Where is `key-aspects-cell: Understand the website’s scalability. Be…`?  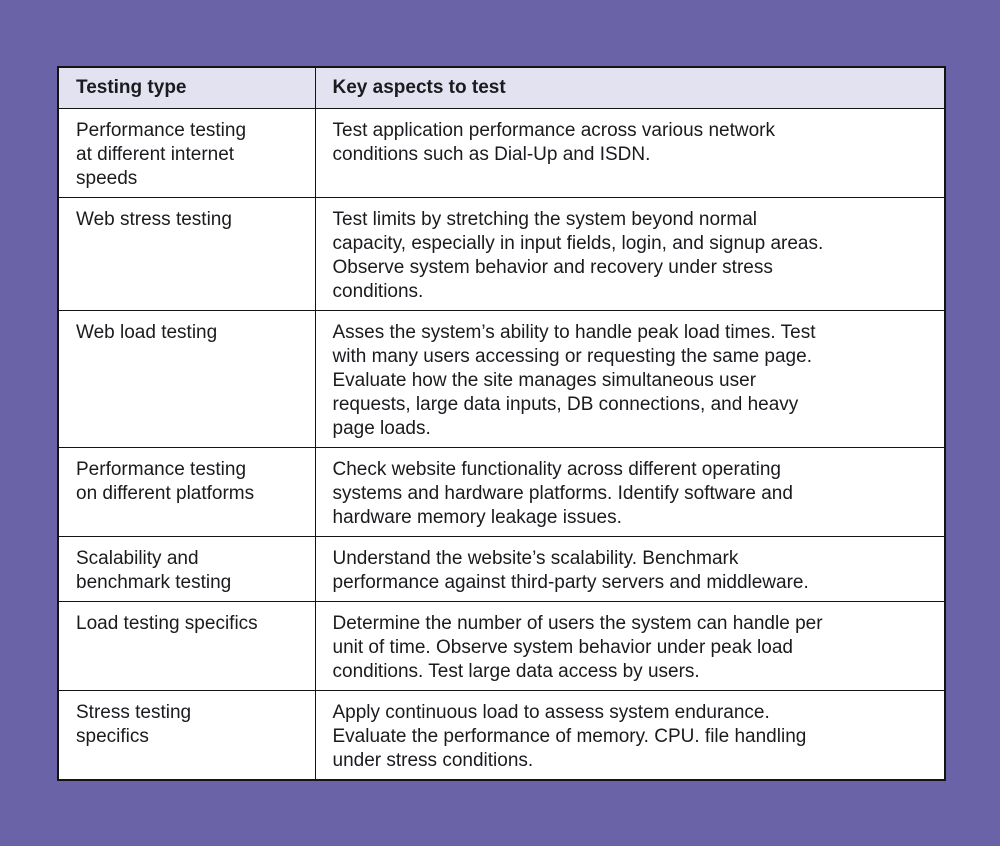 key-aspects-cell: Understand the website’s scalability. Be… is located at coordinates (630, 569).